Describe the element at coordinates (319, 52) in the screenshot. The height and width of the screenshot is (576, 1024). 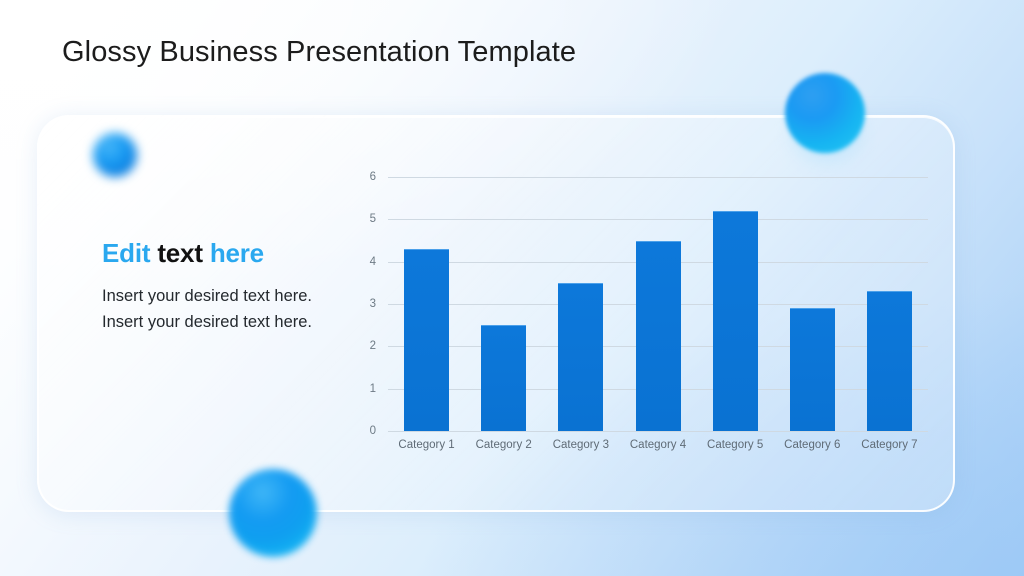
I see `page-title: Glossy Business Presentation Template` at that location.